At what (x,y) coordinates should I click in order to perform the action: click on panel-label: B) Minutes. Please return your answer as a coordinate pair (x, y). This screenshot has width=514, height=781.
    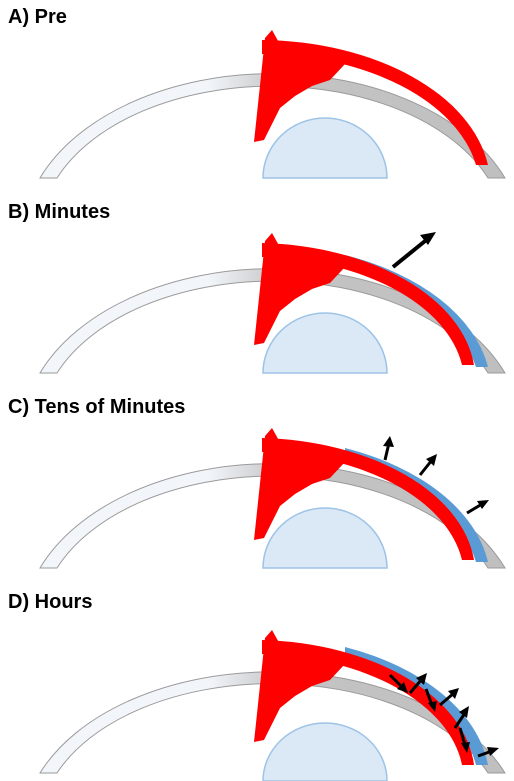
    Looking at the image, I should click on (59, 212).